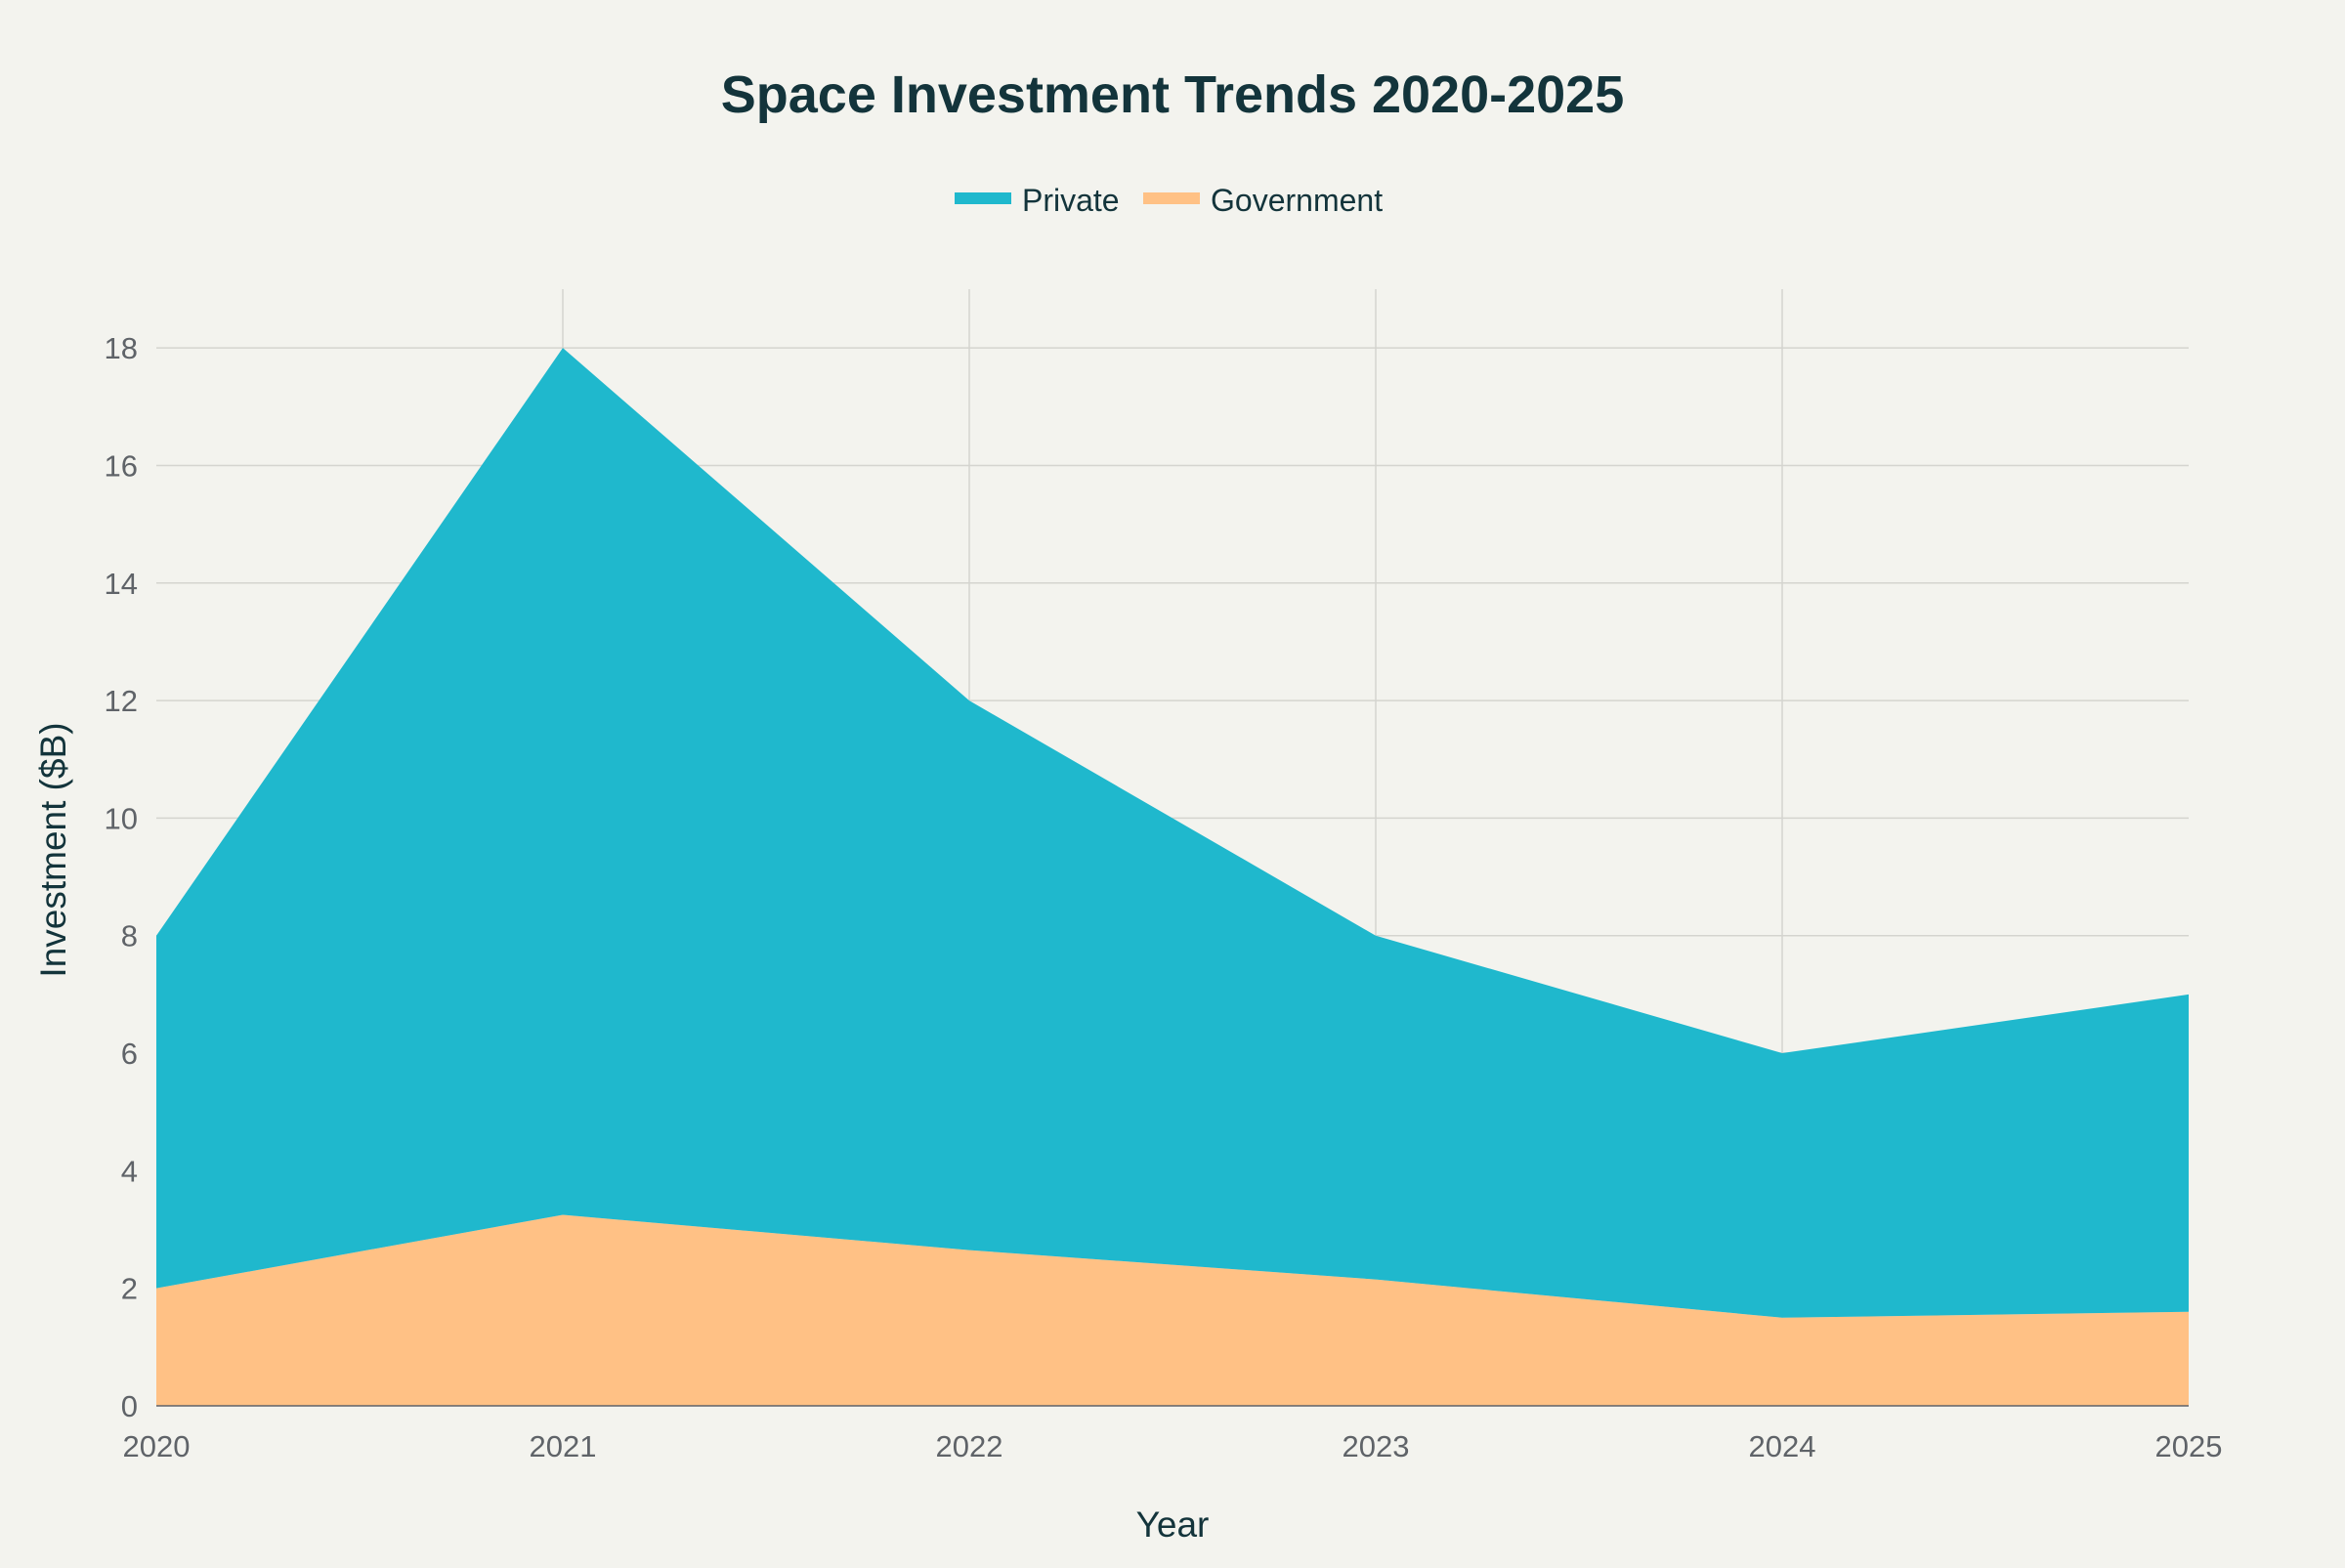 This screenshot has width=2345, height=1568. What do you see at coordinates (121, 348) in the screenshot?
I see `y-tick-label: 18` at bounding box center [121, 348].